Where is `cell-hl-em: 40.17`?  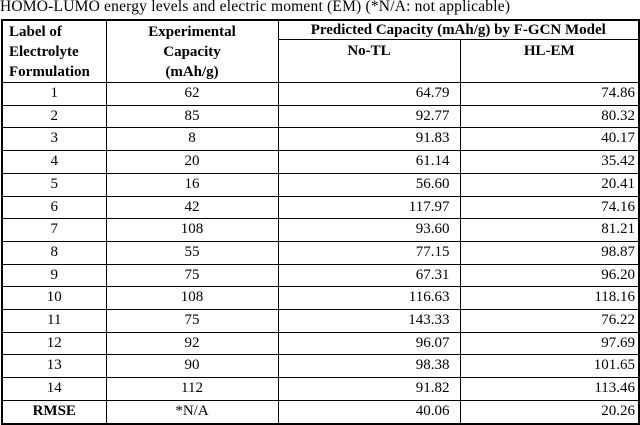 cell-hl-em: 40.17 is located at coordinates (549, 139).